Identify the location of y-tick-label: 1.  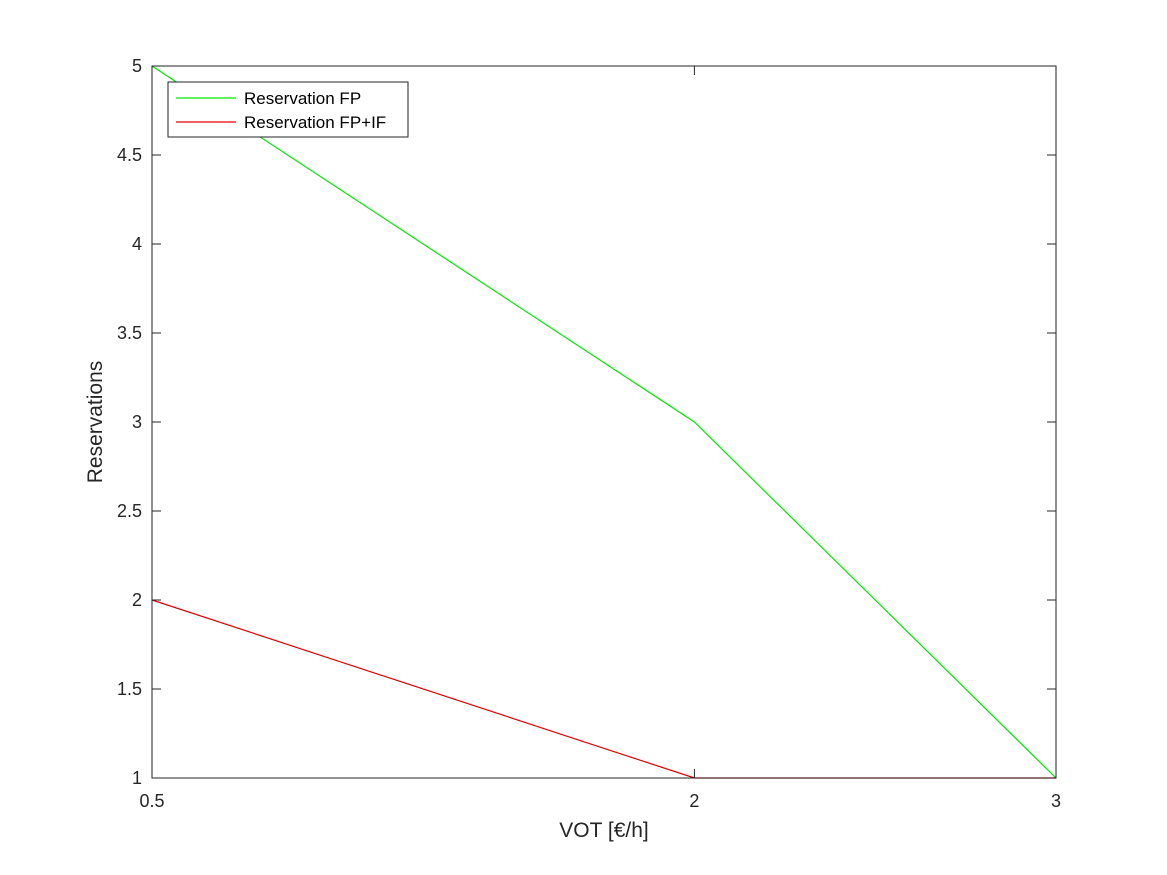
(137, 778).